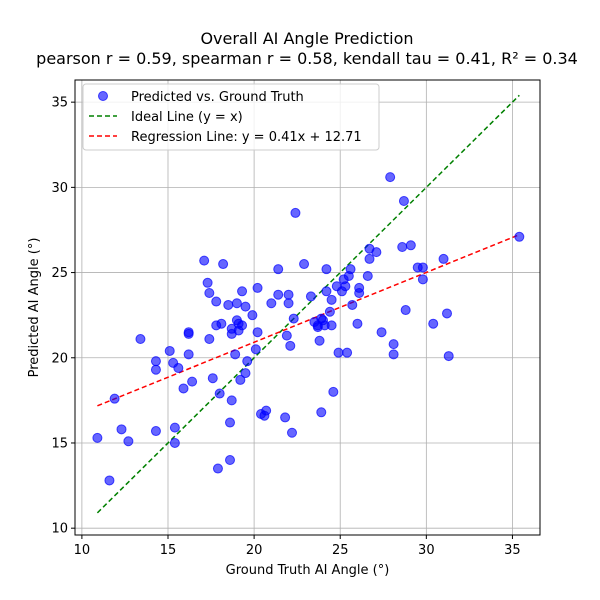  Describe the element at coordinates (254, 550) in the screenshot. I see `x-tick-label: 20` at that location.